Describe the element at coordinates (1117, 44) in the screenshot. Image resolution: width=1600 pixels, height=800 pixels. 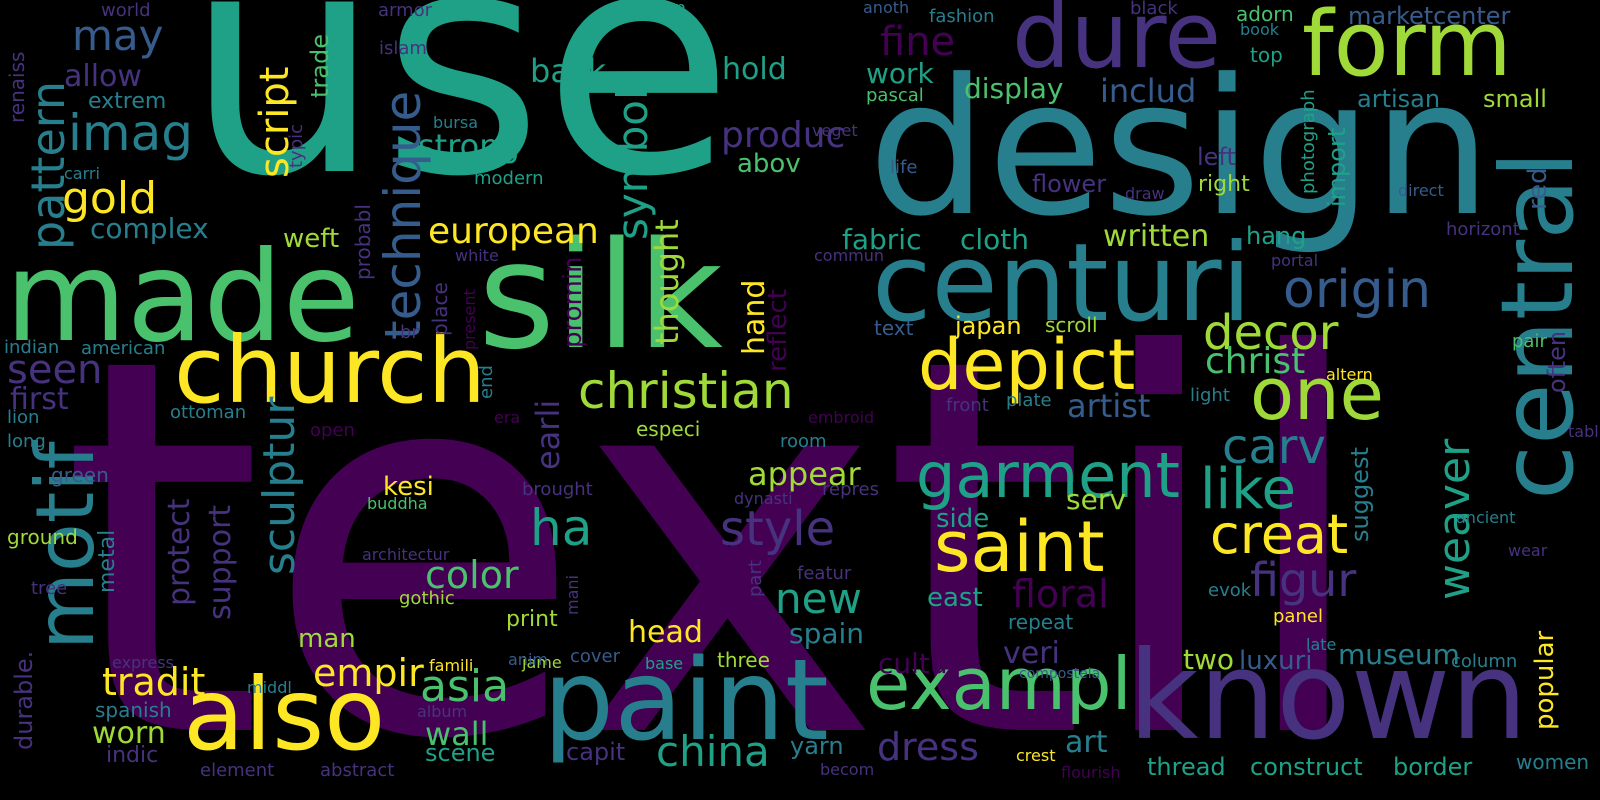
I see `word-dure: dure` at that location.